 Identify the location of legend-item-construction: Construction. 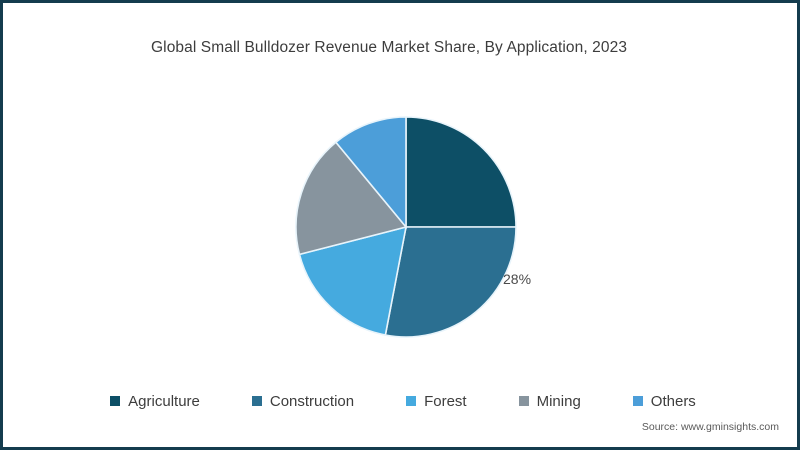
(303, 401).